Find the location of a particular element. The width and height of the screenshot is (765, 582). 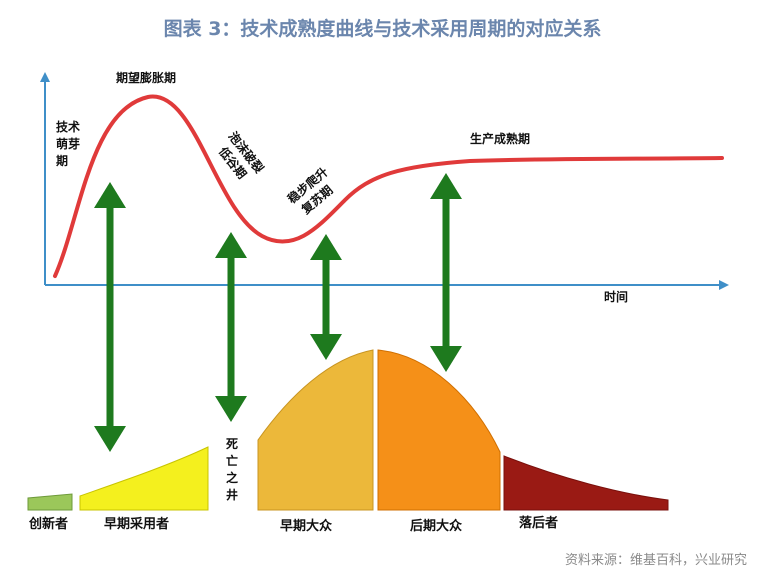

chasm-char-1: 死 is located at coordinates (232, 444).